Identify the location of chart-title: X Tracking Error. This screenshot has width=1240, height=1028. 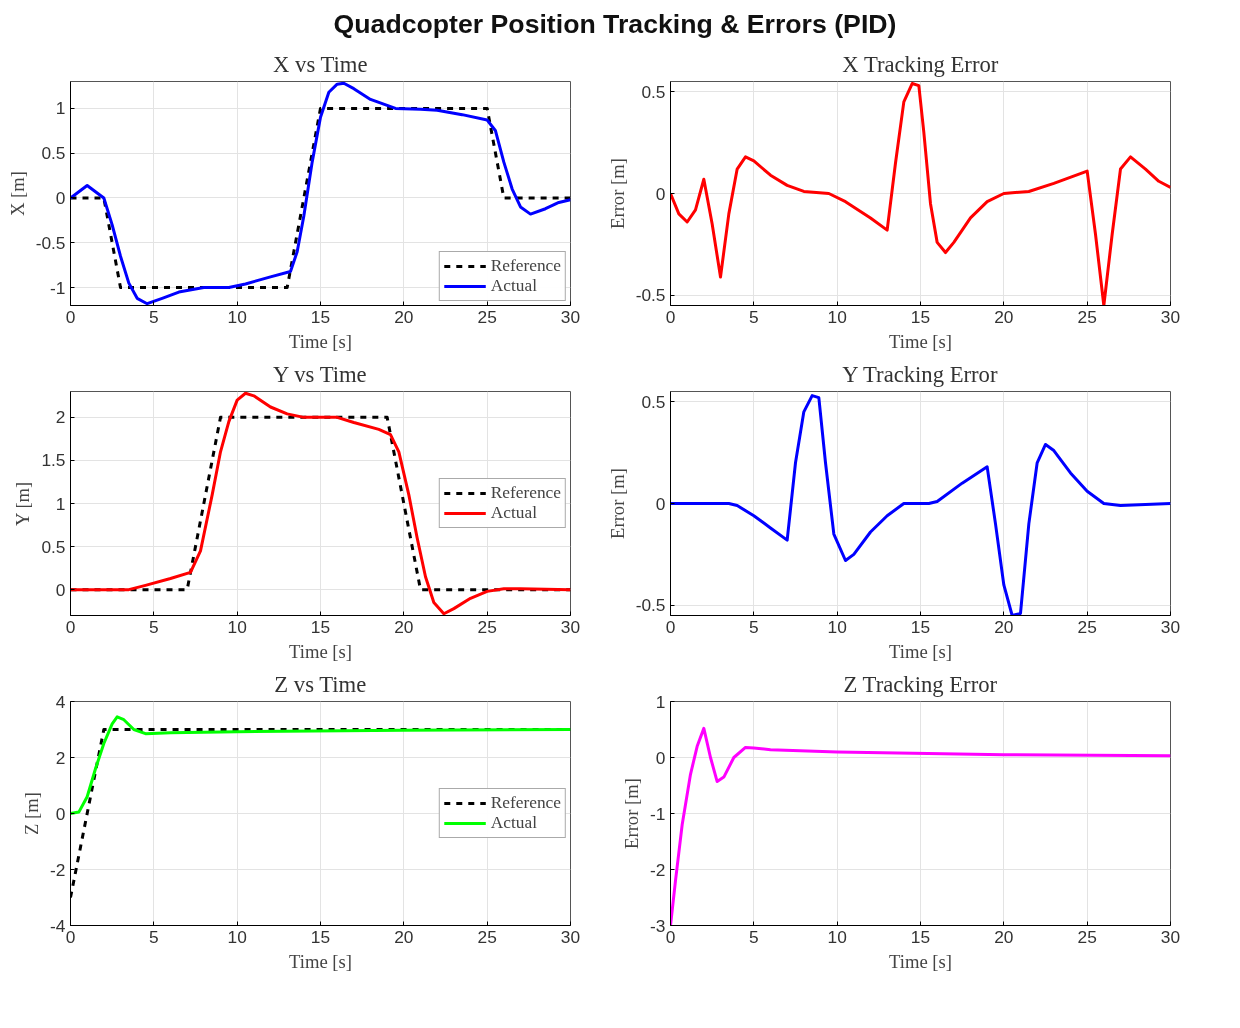
(920, 64).